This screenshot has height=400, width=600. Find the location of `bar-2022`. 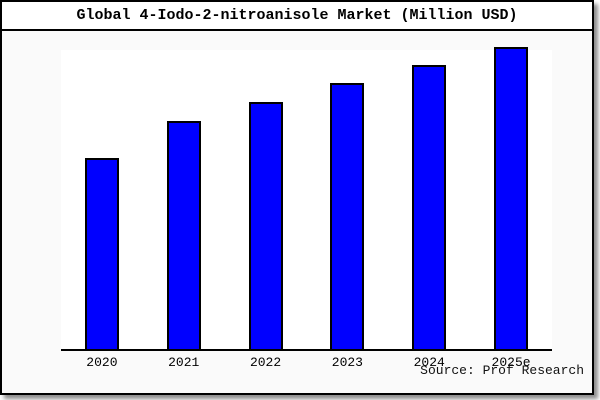

bar-2022 is located at coordinates (265, 226).